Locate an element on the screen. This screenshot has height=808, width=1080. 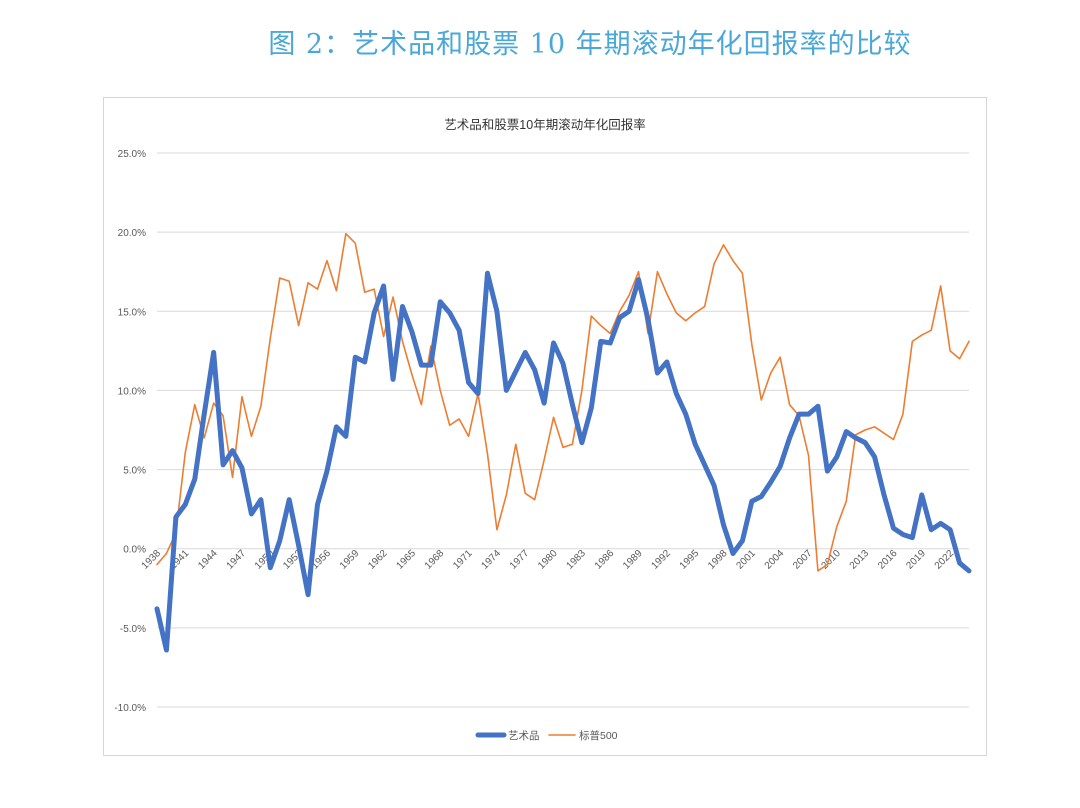
x-tick-label: 1977 is located at coordinates (520, 560).